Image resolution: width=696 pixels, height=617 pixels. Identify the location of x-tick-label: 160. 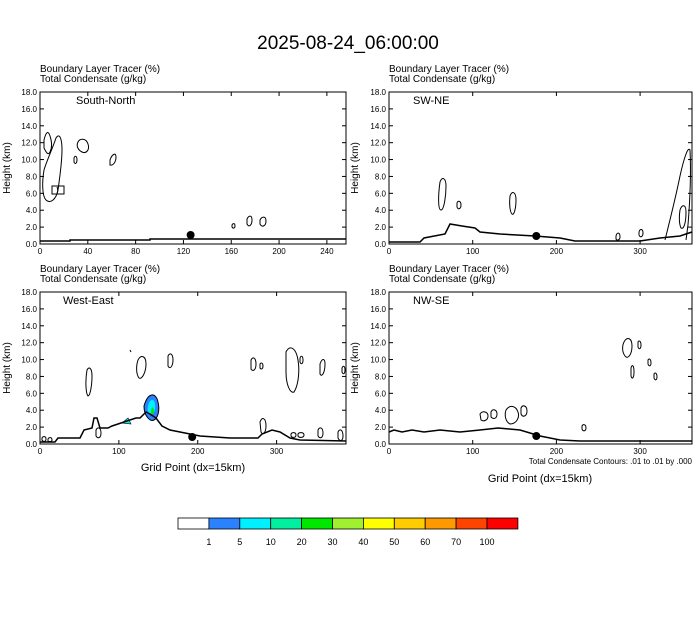
(232, 251).